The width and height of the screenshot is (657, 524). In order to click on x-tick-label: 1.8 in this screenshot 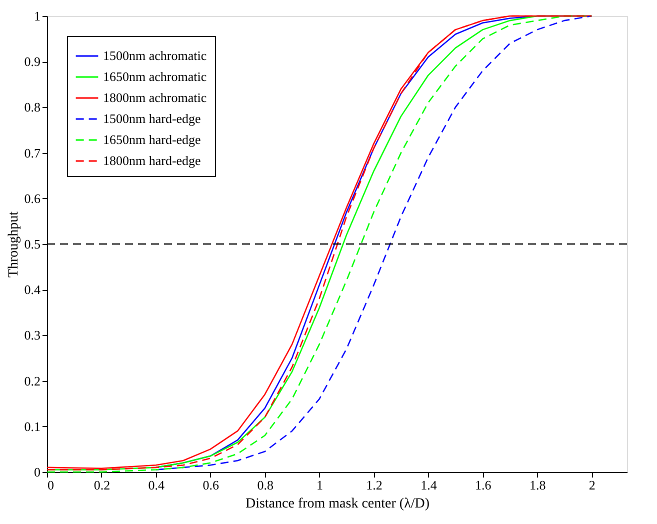, I will do `click(538, 485)`.